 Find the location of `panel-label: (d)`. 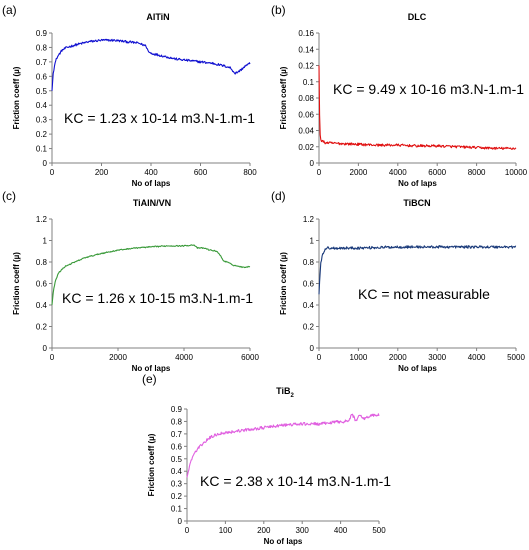

panel-label: (d) is located at coordinates (278, 196).